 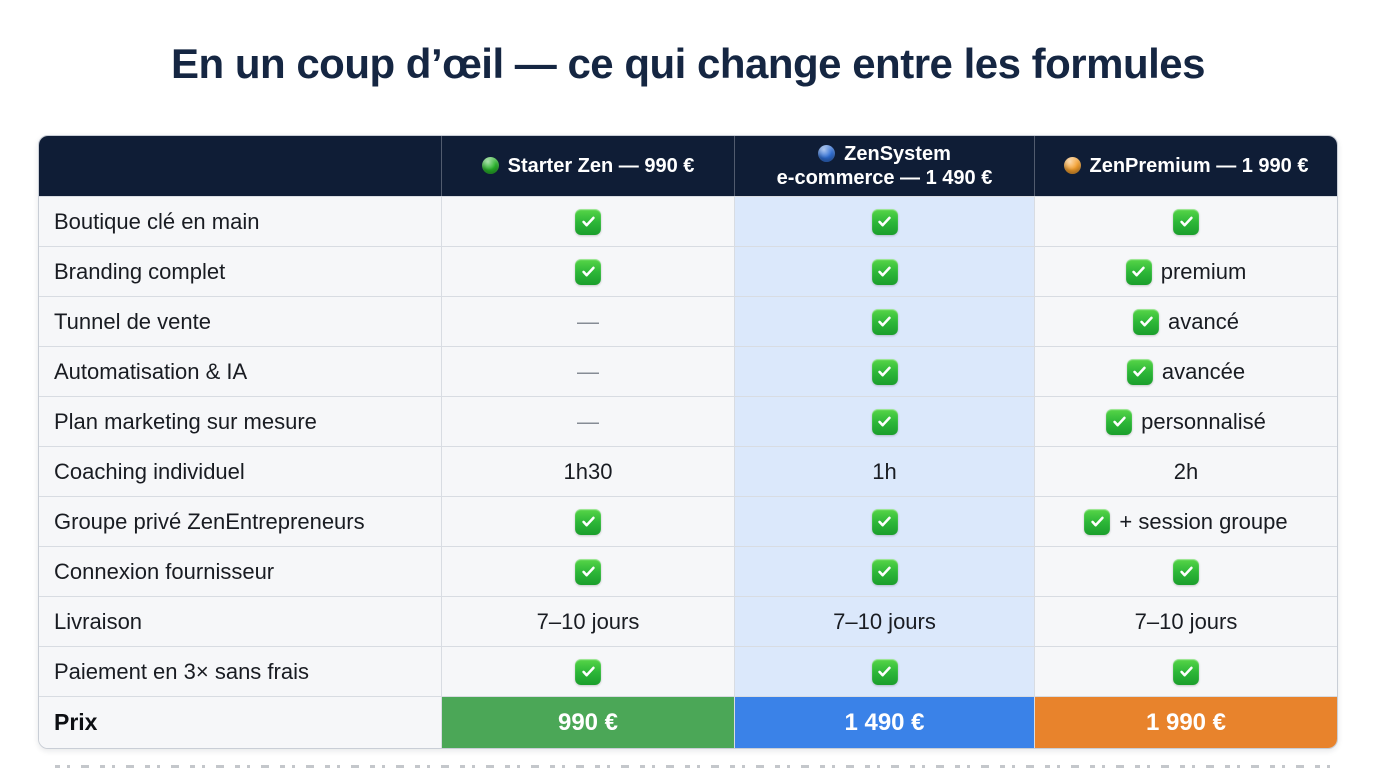 I want to click on value-cell: 1h30, so click(x=587, y=471).